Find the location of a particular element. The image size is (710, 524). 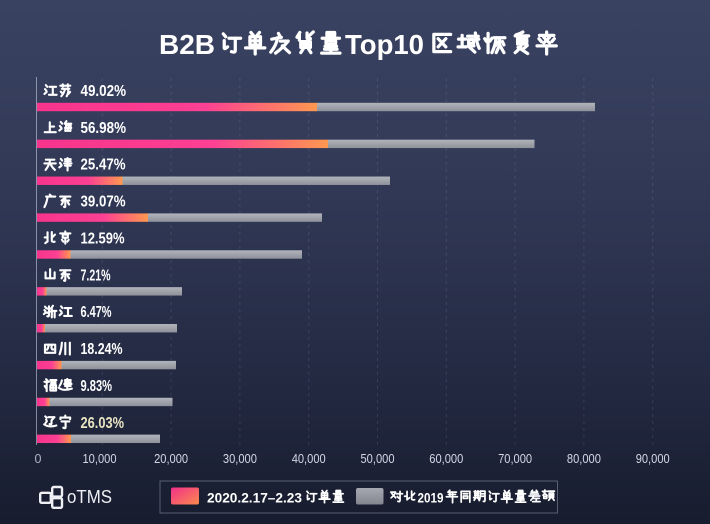

svg-text: Top10 is located at coordinates (384, 44).